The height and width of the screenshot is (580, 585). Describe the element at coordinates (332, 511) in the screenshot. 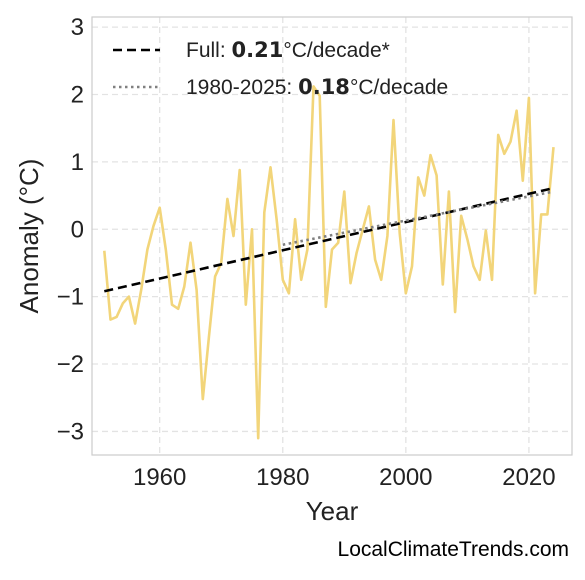

I see `x-axis-label: Year` at that location.